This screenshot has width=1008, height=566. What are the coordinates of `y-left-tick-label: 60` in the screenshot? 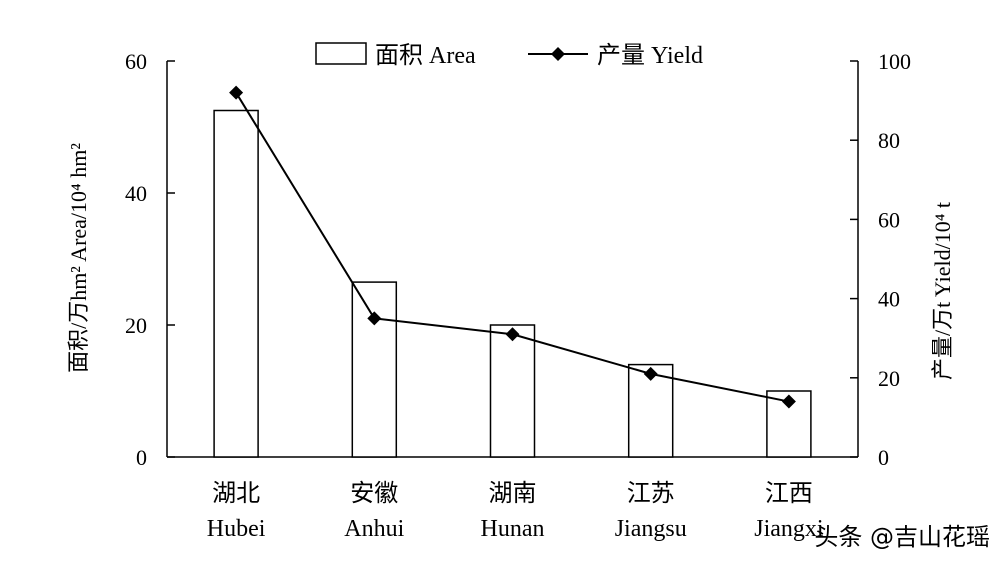 It's located at (136, 61).